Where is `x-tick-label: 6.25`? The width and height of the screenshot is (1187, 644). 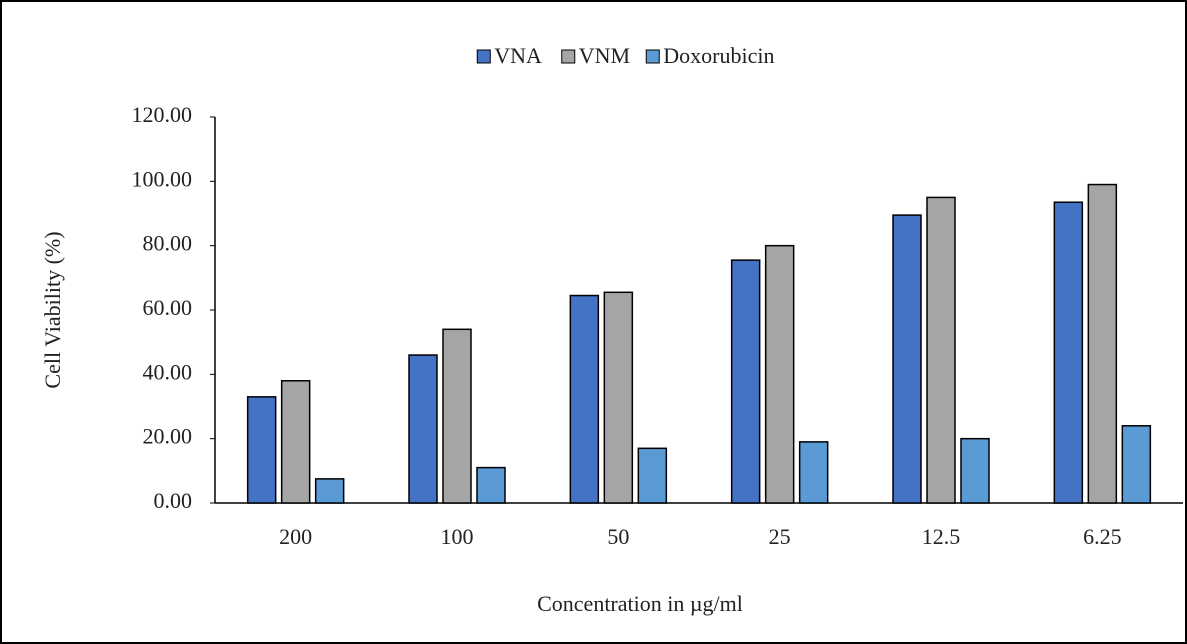 x-tick-label: 6.25 is located at coordinates (1102, 536).